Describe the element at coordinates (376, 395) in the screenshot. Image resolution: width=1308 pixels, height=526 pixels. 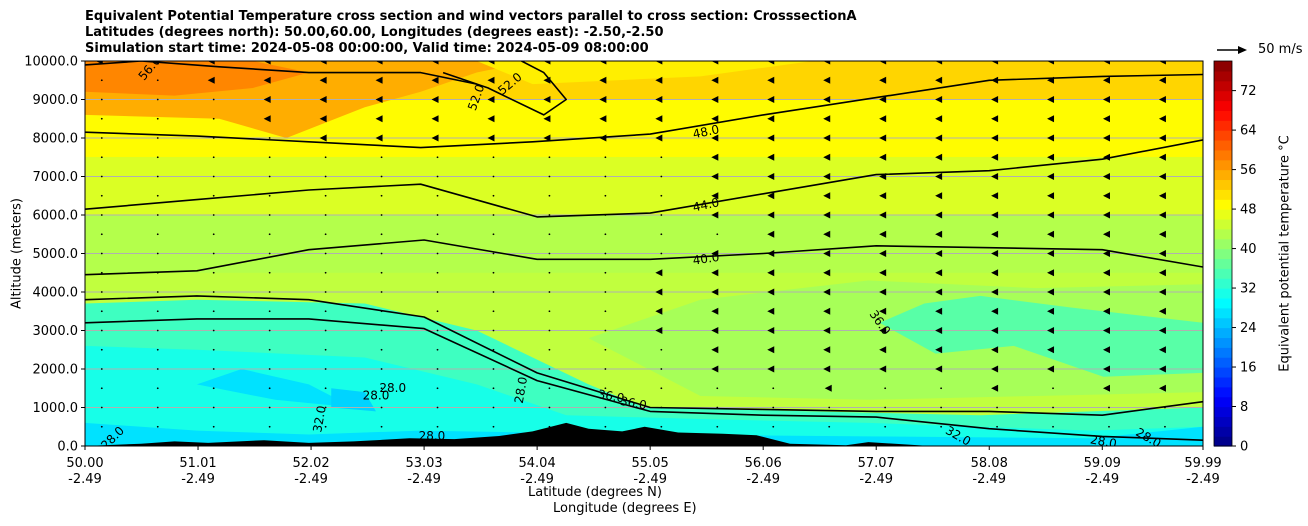
I see `contour-label: 28.0` at that location.